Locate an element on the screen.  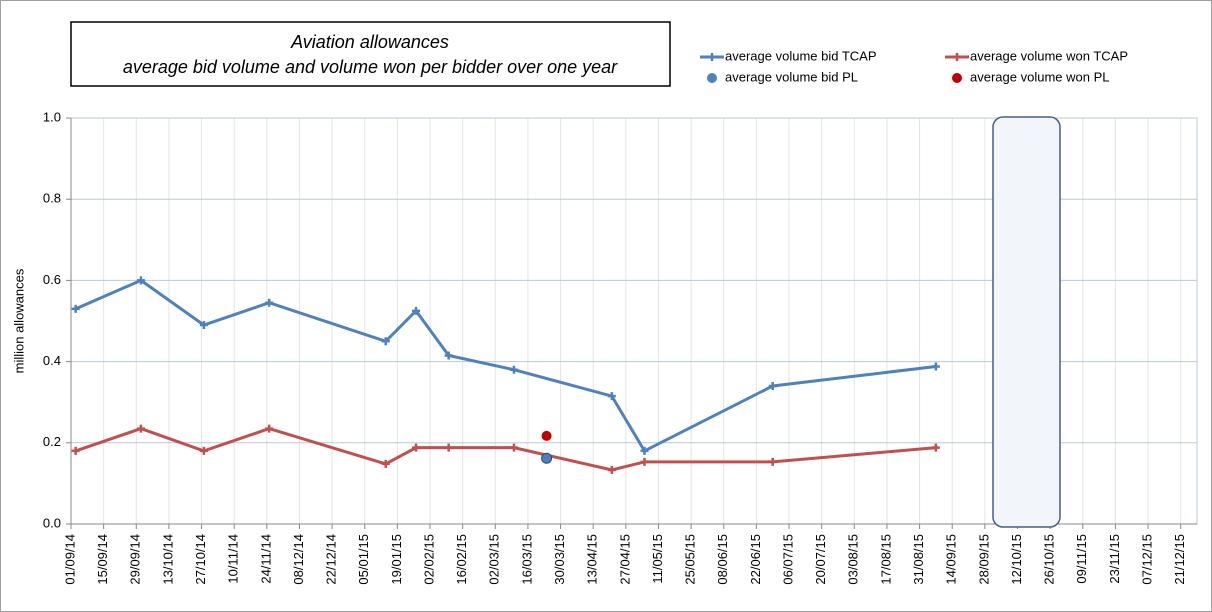
series-line is located at coordinates (506, 449).